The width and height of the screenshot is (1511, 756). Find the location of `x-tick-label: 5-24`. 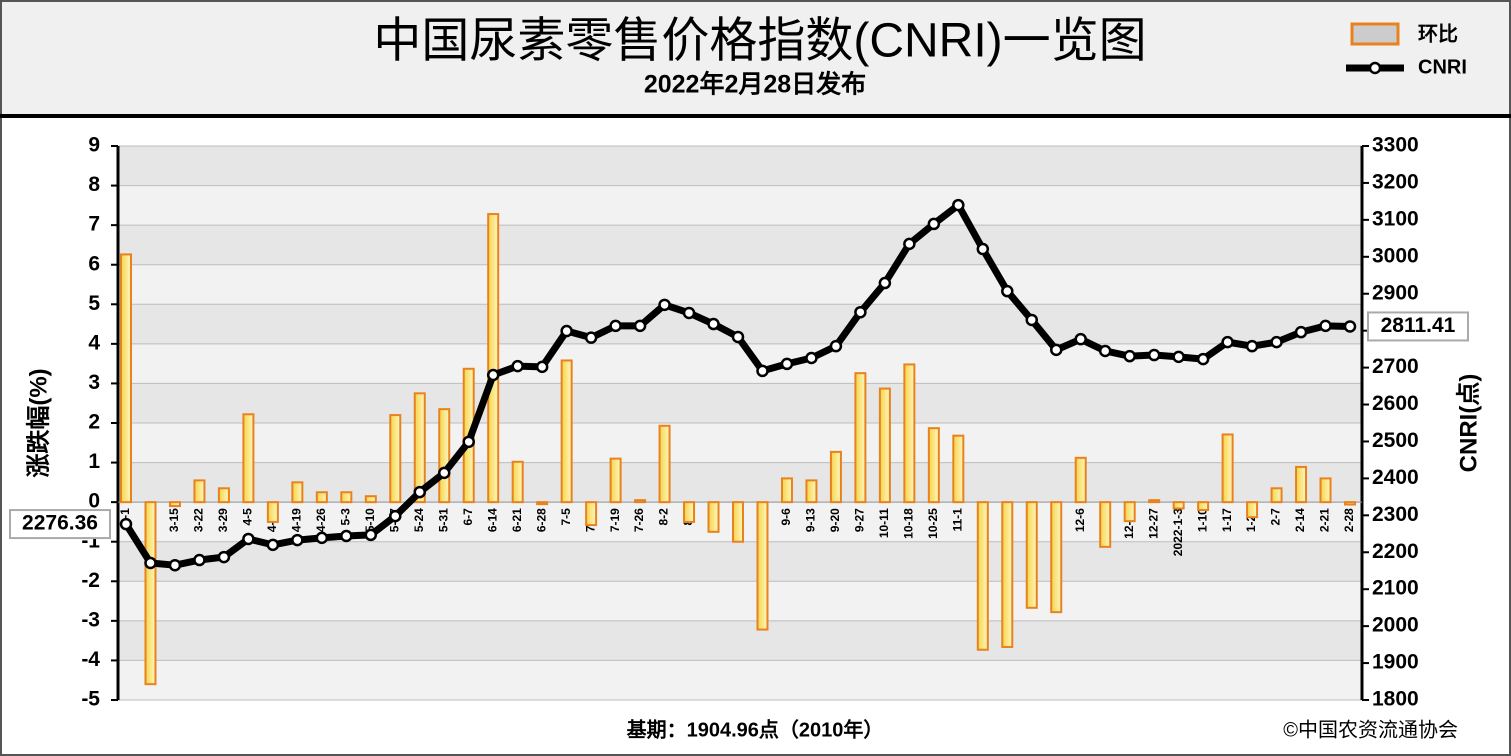

x-tick-label: 5-24 is located at coordinates (419, 520).